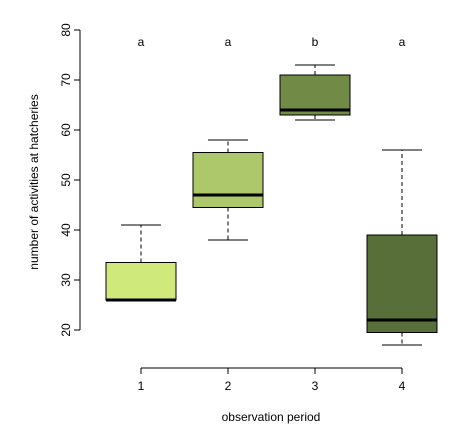  What do you see at coordinates (315, 386) in the screenshot?
I see `x-tick-label: 3` at bounding box center [315, 386].